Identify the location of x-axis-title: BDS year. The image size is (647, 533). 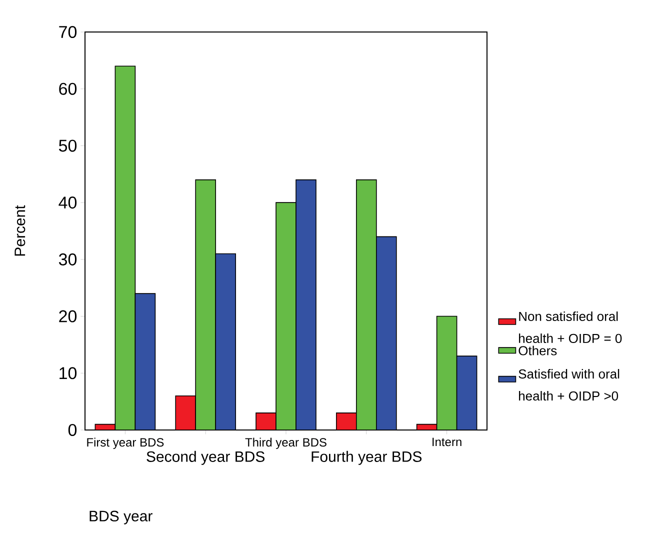
(121, 517).